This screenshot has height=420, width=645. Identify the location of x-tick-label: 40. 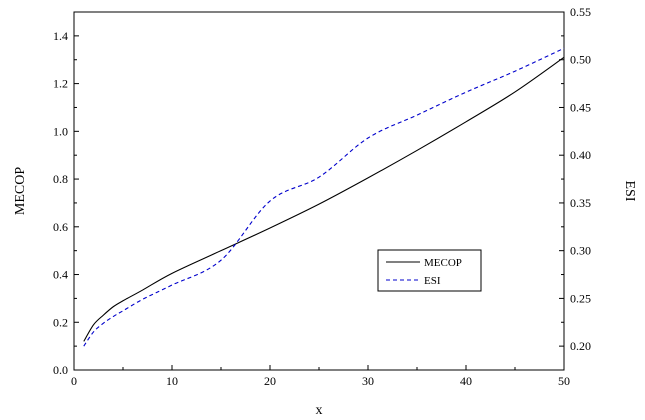
(466, 381).